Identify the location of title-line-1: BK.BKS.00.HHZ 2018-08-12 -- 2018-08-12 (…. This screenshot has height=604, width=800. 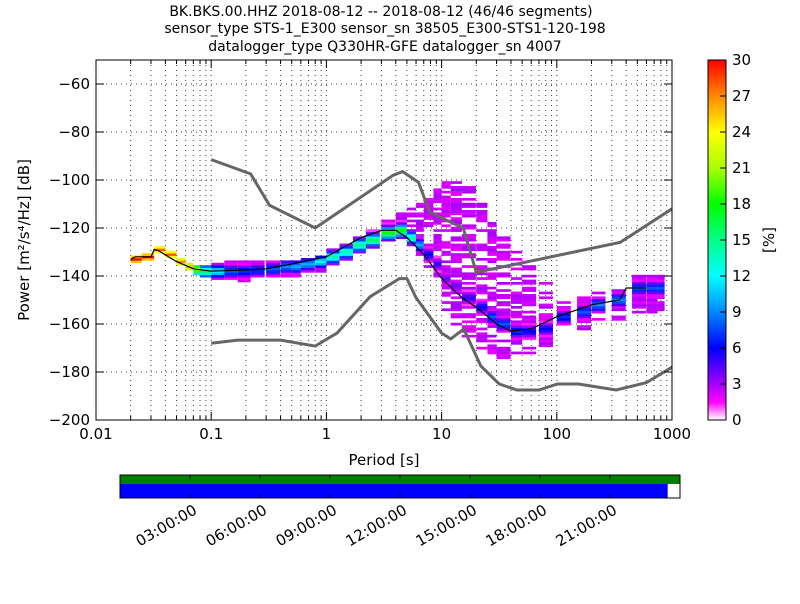
(380, 12).